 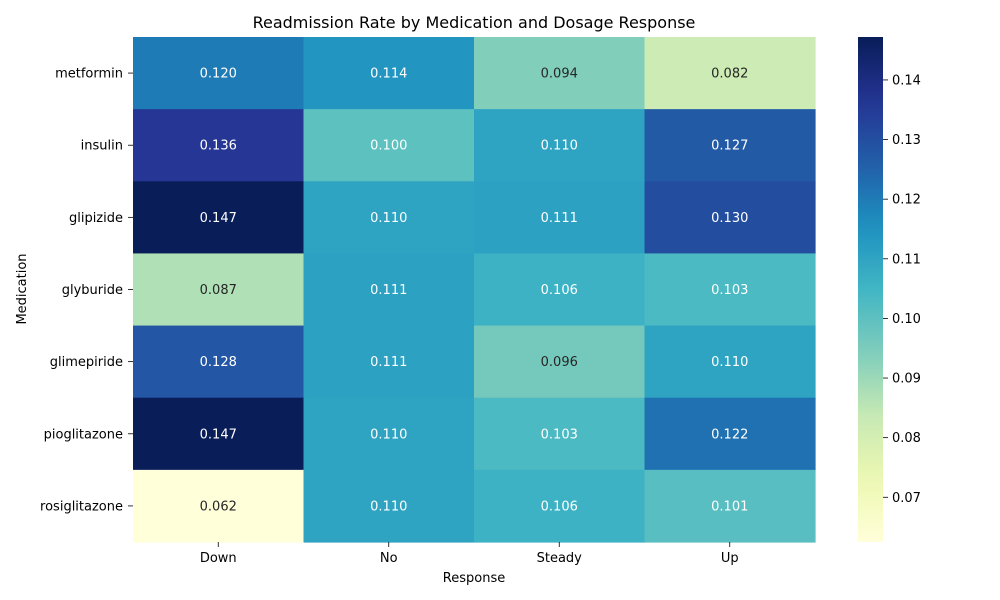 I want to click on x-tick-label: No, so click(x=389, y=558).